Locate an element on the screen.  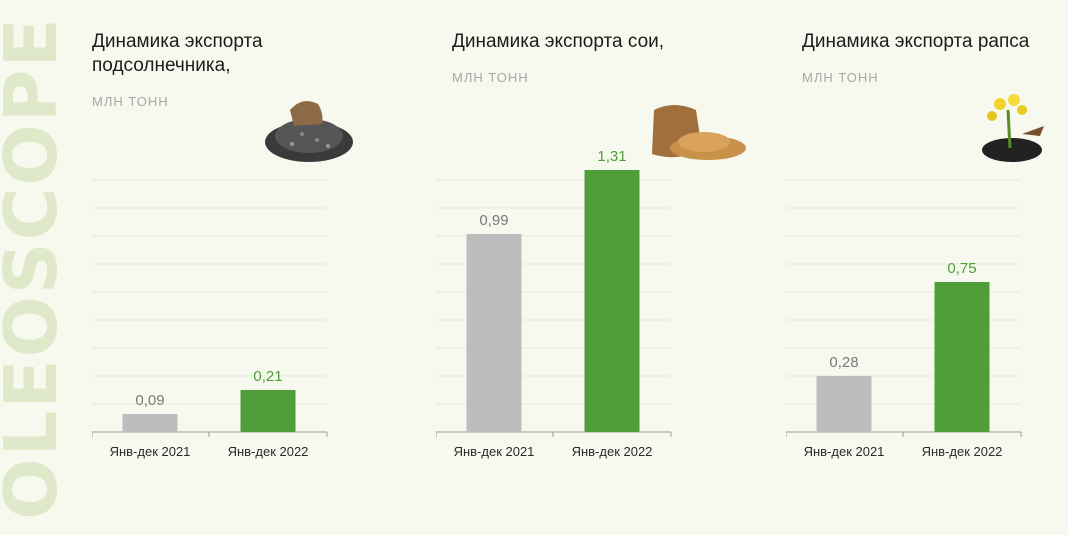
data-label: 0,28 is located at coordinates (843, 362).